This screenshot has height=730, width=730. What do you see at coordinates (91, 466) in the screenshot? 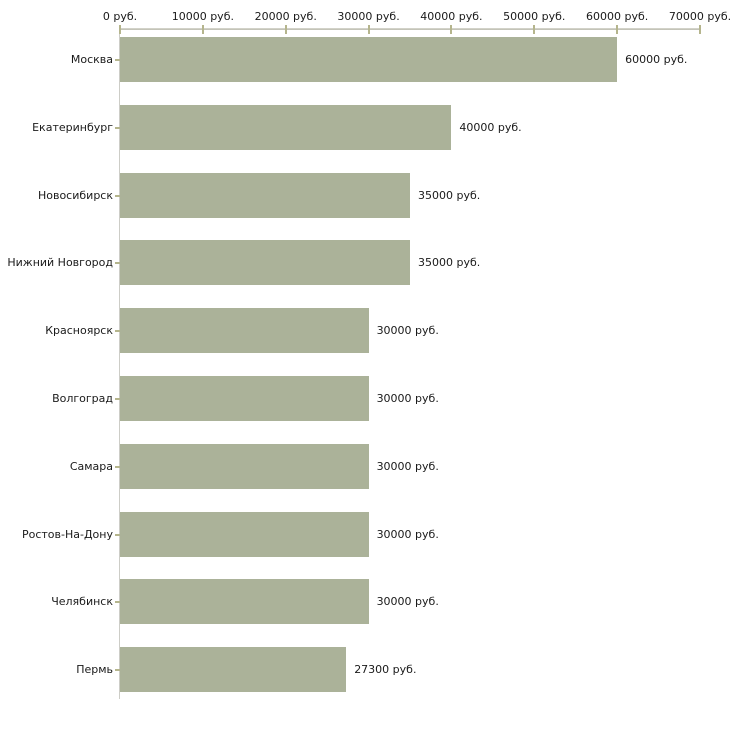
I see `category-label: Самара` at bounding box center [91, 466].